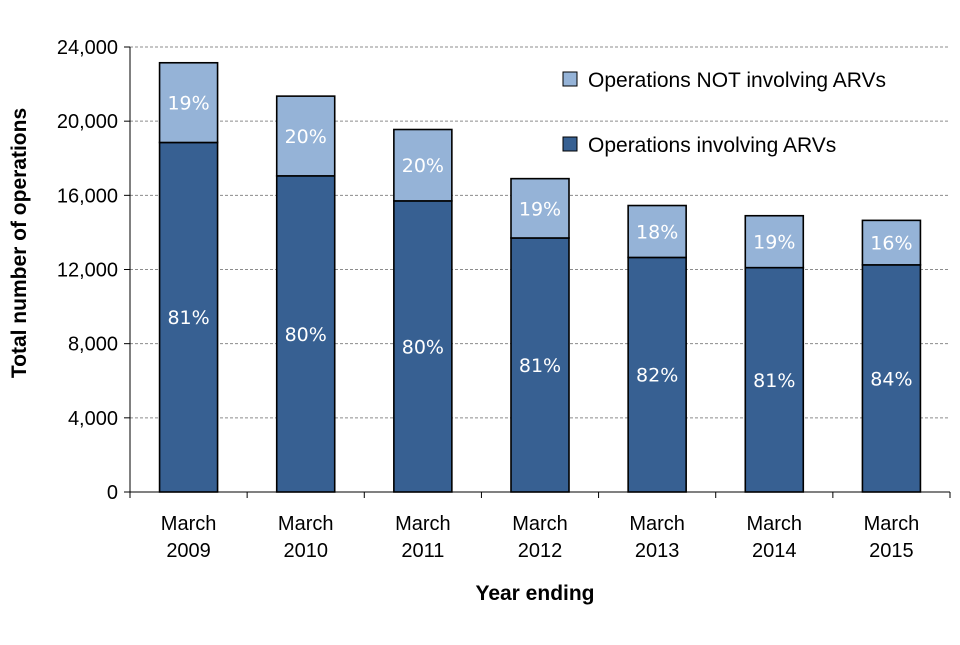 This screenshot has height=645, width=960. I want to click on legend-label: Operations involving ARVs, so click(712, 145).